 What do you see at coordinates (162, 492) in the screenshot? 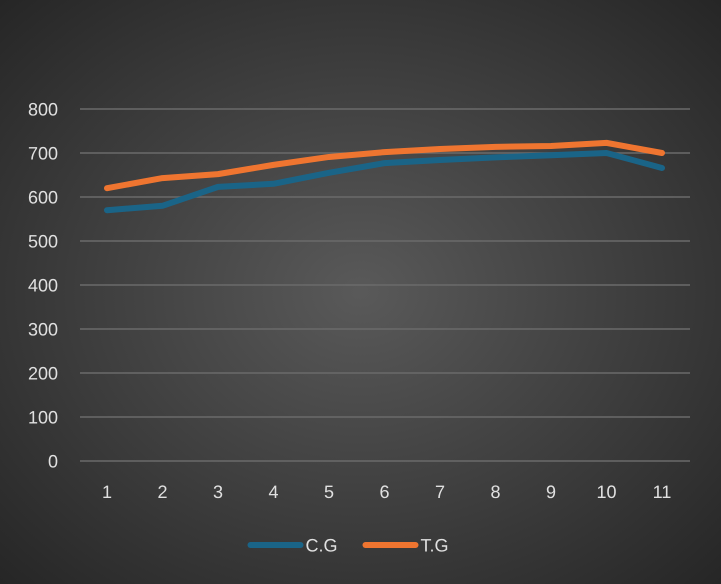
I see `x-tick-label: 2` at bounding box center [162, 492].